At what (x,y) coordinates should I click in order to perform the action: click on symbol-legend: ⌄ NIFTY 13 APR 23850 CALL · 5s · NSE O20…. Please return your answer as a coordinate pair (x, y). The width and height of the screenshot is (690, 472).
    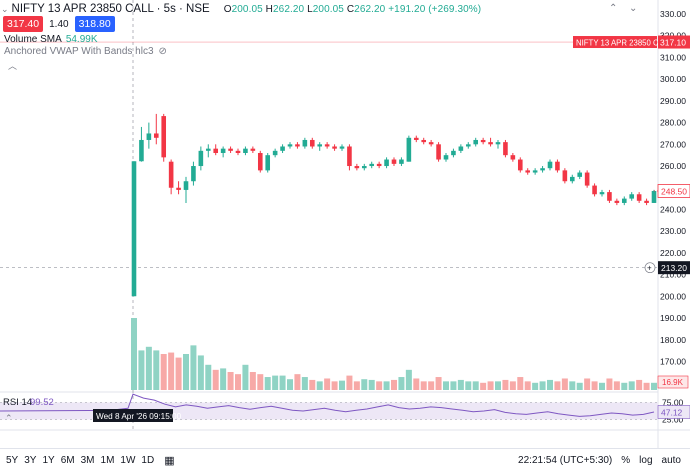
    Looking at the image, I should click on (240, 9).